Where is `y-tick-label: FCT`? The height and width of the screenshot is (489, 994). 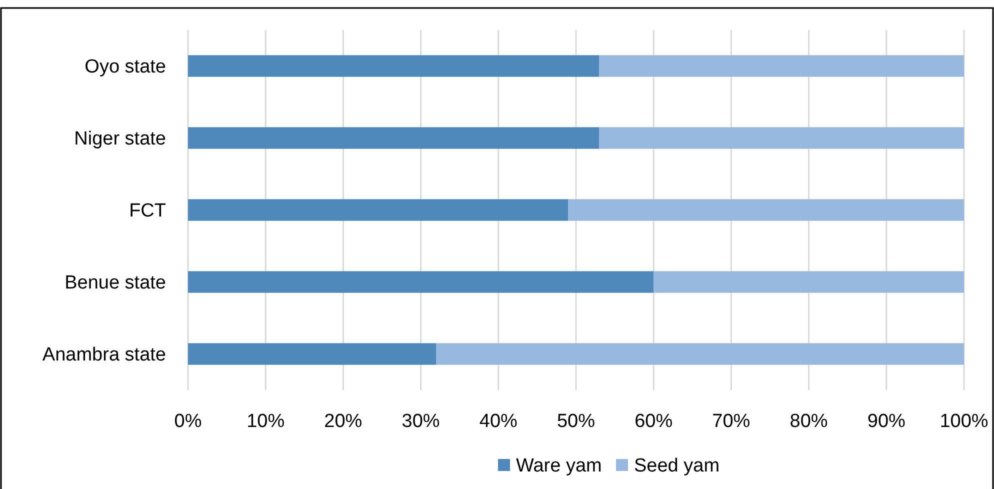
y-tick-label: FCT is located at coordinates (147, 211).